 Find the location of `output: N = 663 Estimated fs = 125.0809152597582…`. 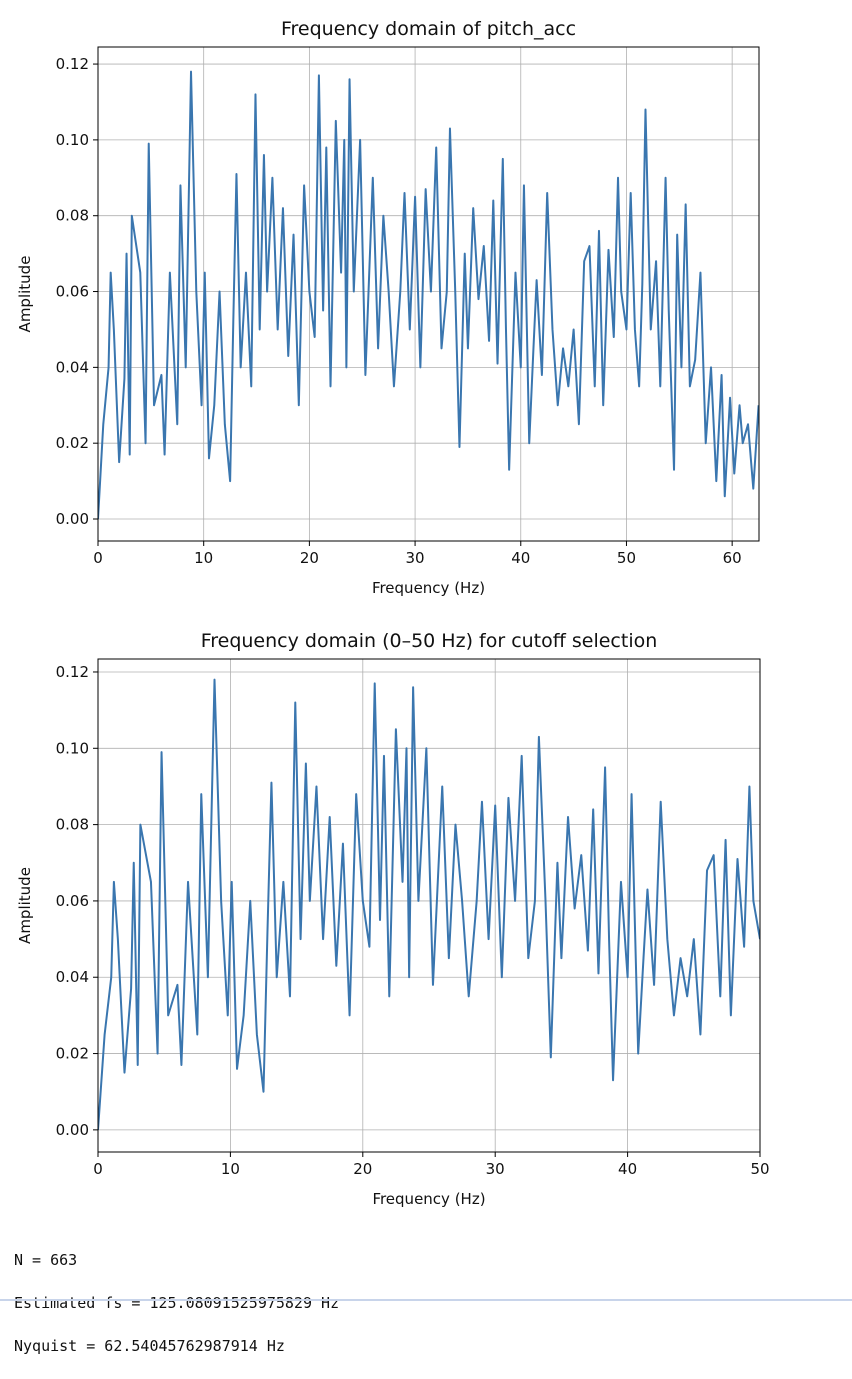

output: N = 663 Estimated fs = 125.0809152597582… is located at coordinates (176, 1303).